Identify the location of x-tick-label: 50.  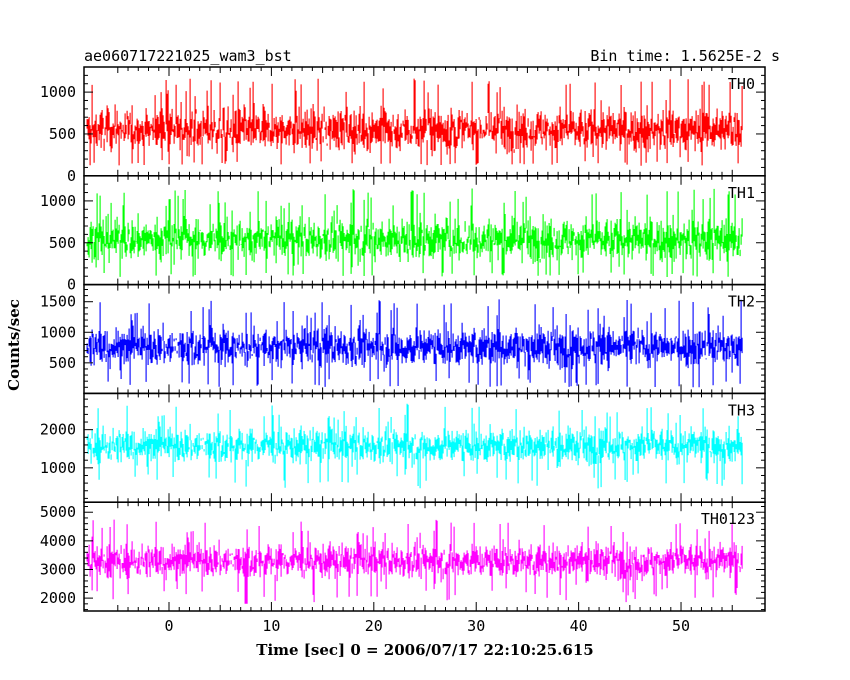
(681, 626).